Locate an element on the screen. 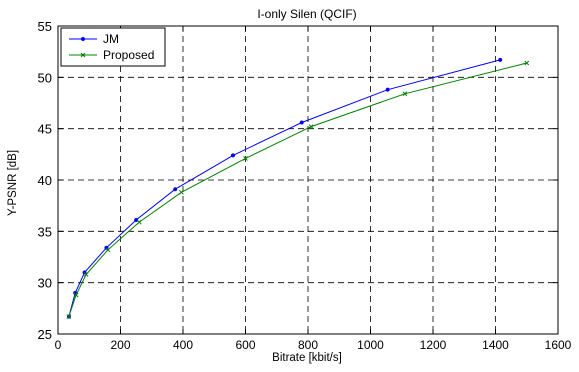 This screenshot has width=579, height=372. x-tick-label: 1600 is located at coordinates (558, 345).